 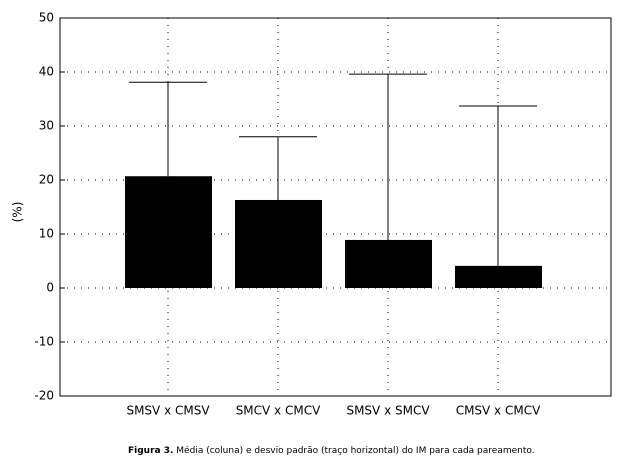 I want to click on y-tick-label: -20, so click(x=44, y=396).